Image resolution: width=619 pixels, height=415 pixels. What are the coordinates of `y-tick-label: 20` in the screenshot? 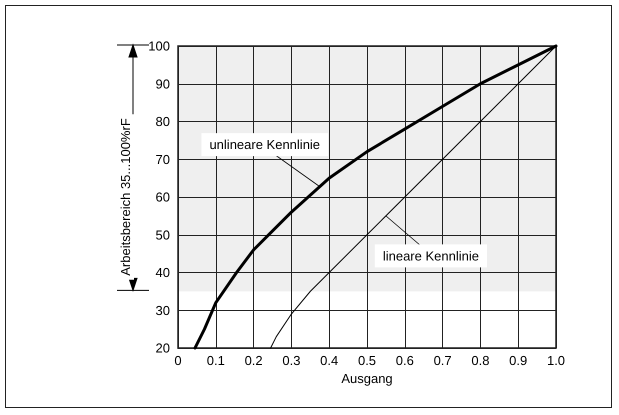 It's located at (163, 348).